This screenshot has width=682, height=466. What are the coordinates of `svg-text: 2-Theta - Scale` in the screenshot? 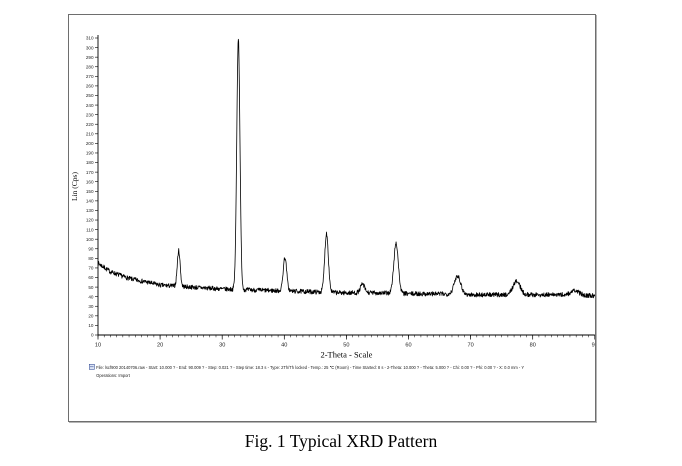 It's located at (346, 355).